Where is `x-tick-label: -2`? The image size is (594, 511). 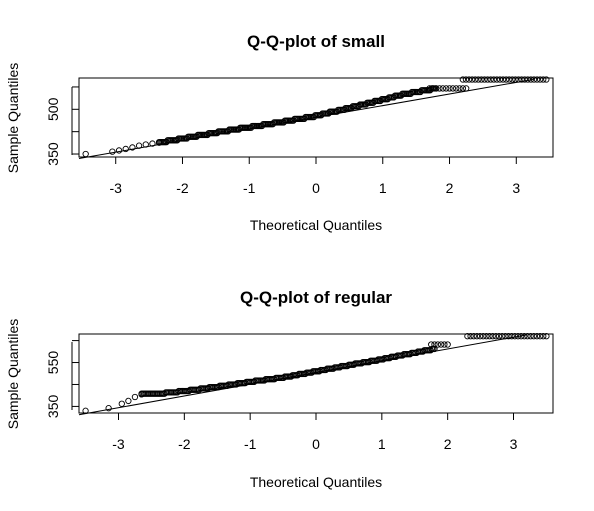 x-tick-label: -2 is located at coordinates (182, 188).